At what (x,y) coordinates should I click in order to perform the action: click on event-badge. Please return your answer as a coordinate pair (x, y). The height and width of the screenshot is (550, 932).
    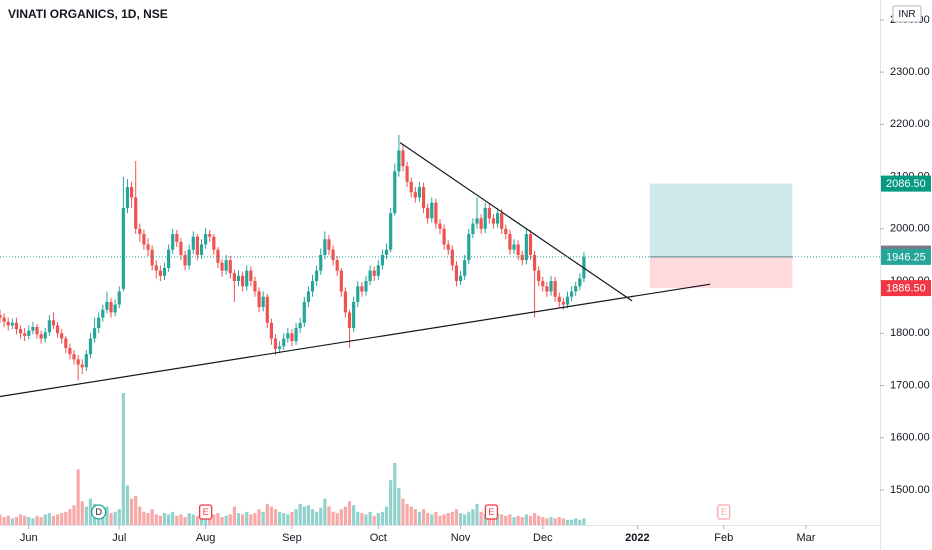
    Looking at the image, I should click on (724, 512).